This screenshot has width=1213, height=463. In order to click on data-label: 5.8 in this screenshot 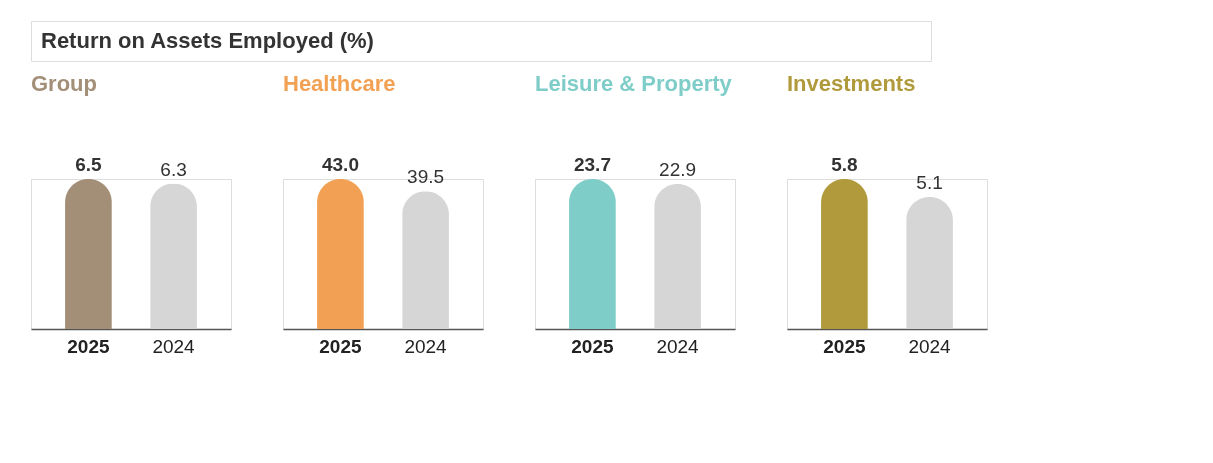, I will do `click(844, 164)`.